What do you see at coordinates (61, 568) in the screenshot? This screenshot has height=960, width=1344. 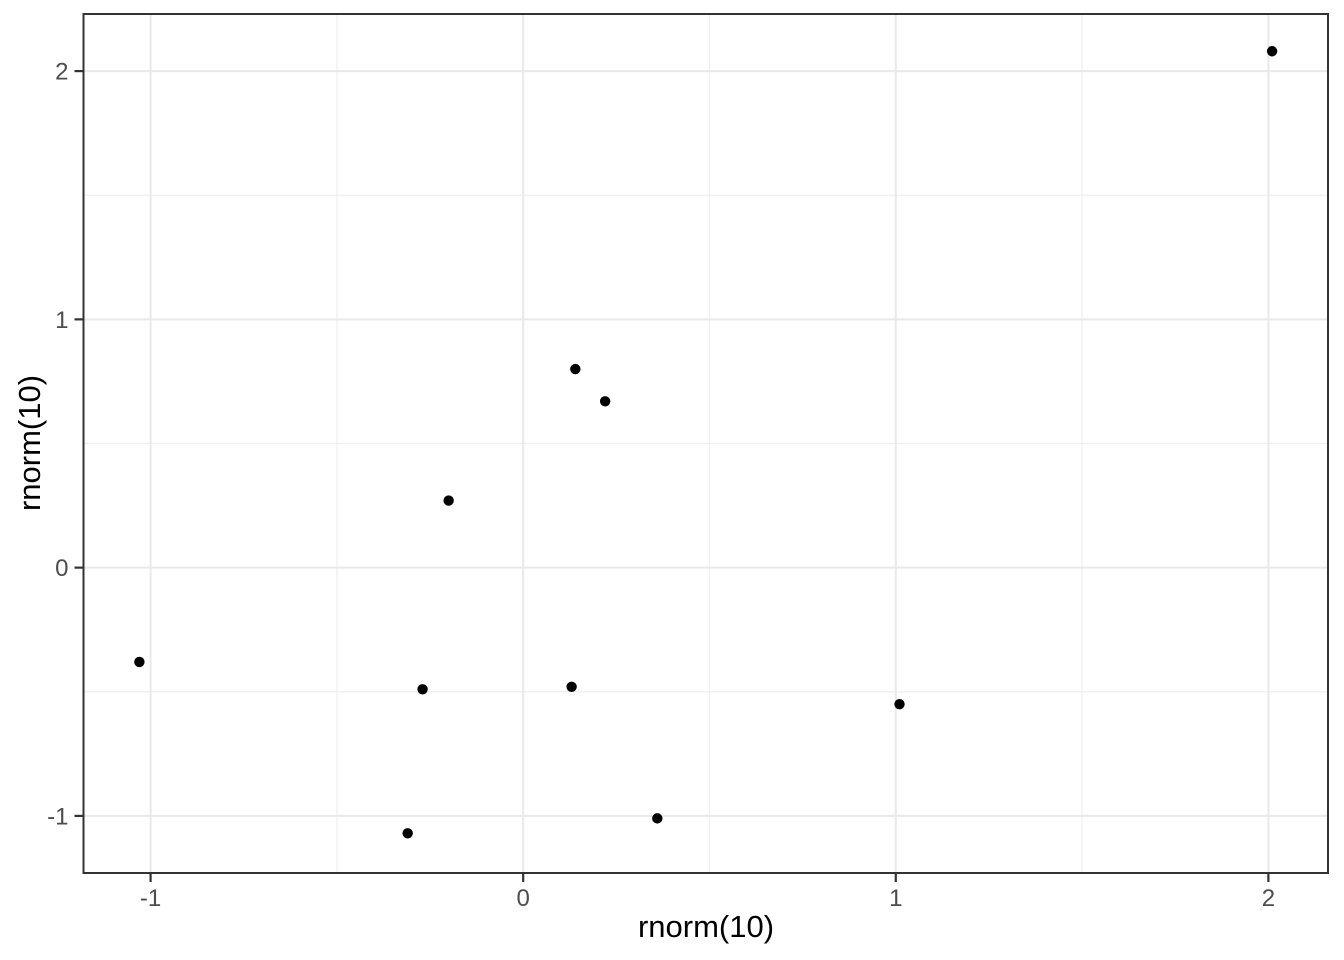 I see `y-tick-label: 0` at bounding box center [61, 568].